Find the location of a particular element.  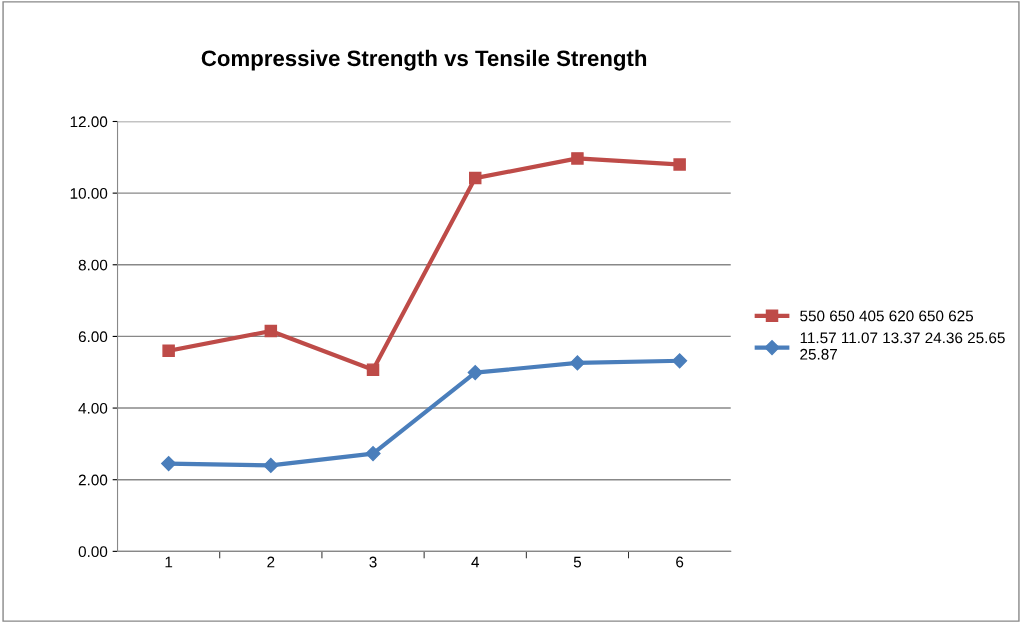

x-tick-label: 5 is located at coordinates (577, 562).